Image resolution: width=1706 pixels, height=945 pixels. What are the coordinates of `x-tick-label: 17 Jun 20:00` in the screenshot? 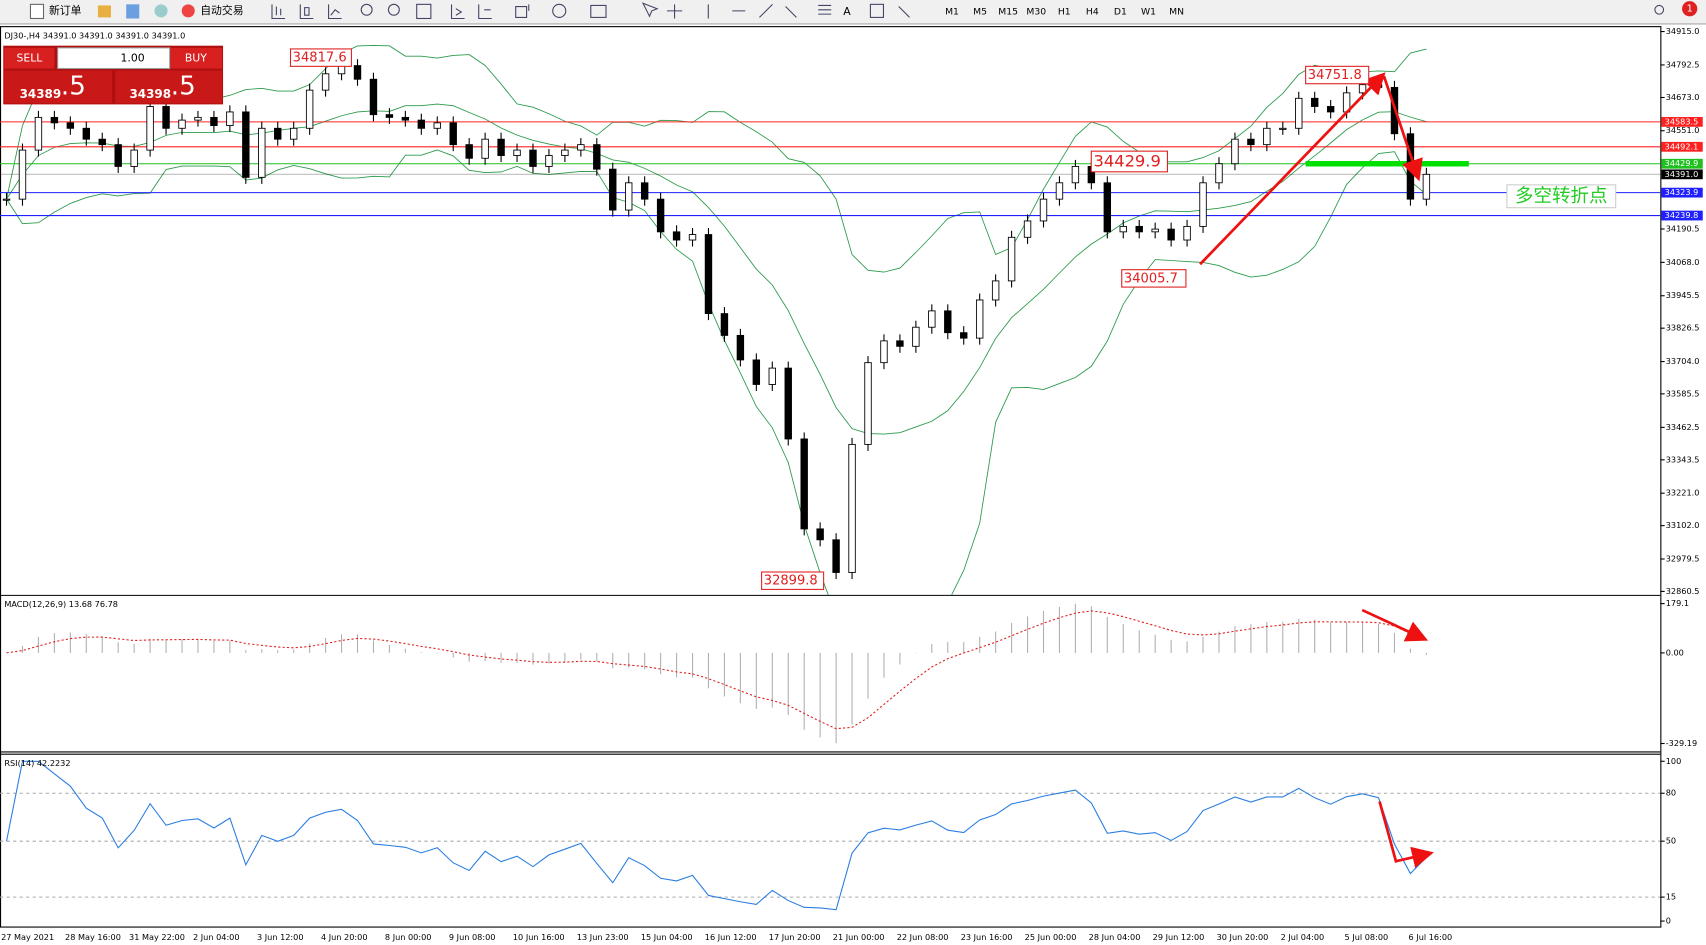 It's located at (795, 937).